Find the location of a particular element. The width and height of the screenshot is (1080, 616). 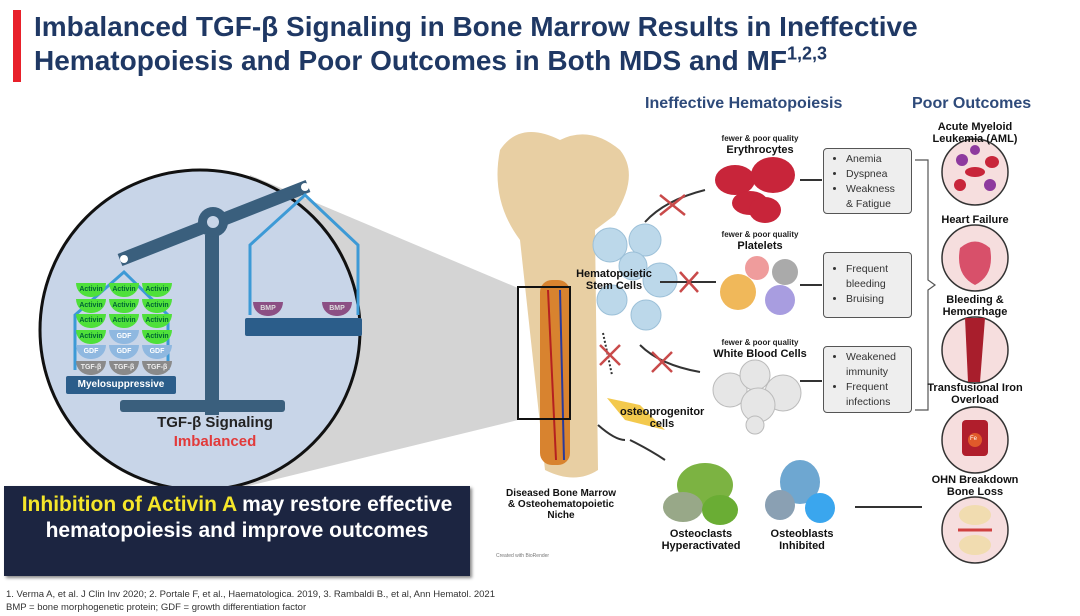

platelet-effects-box: FrequentbleedingBruising is located at coordinates (867, 285).